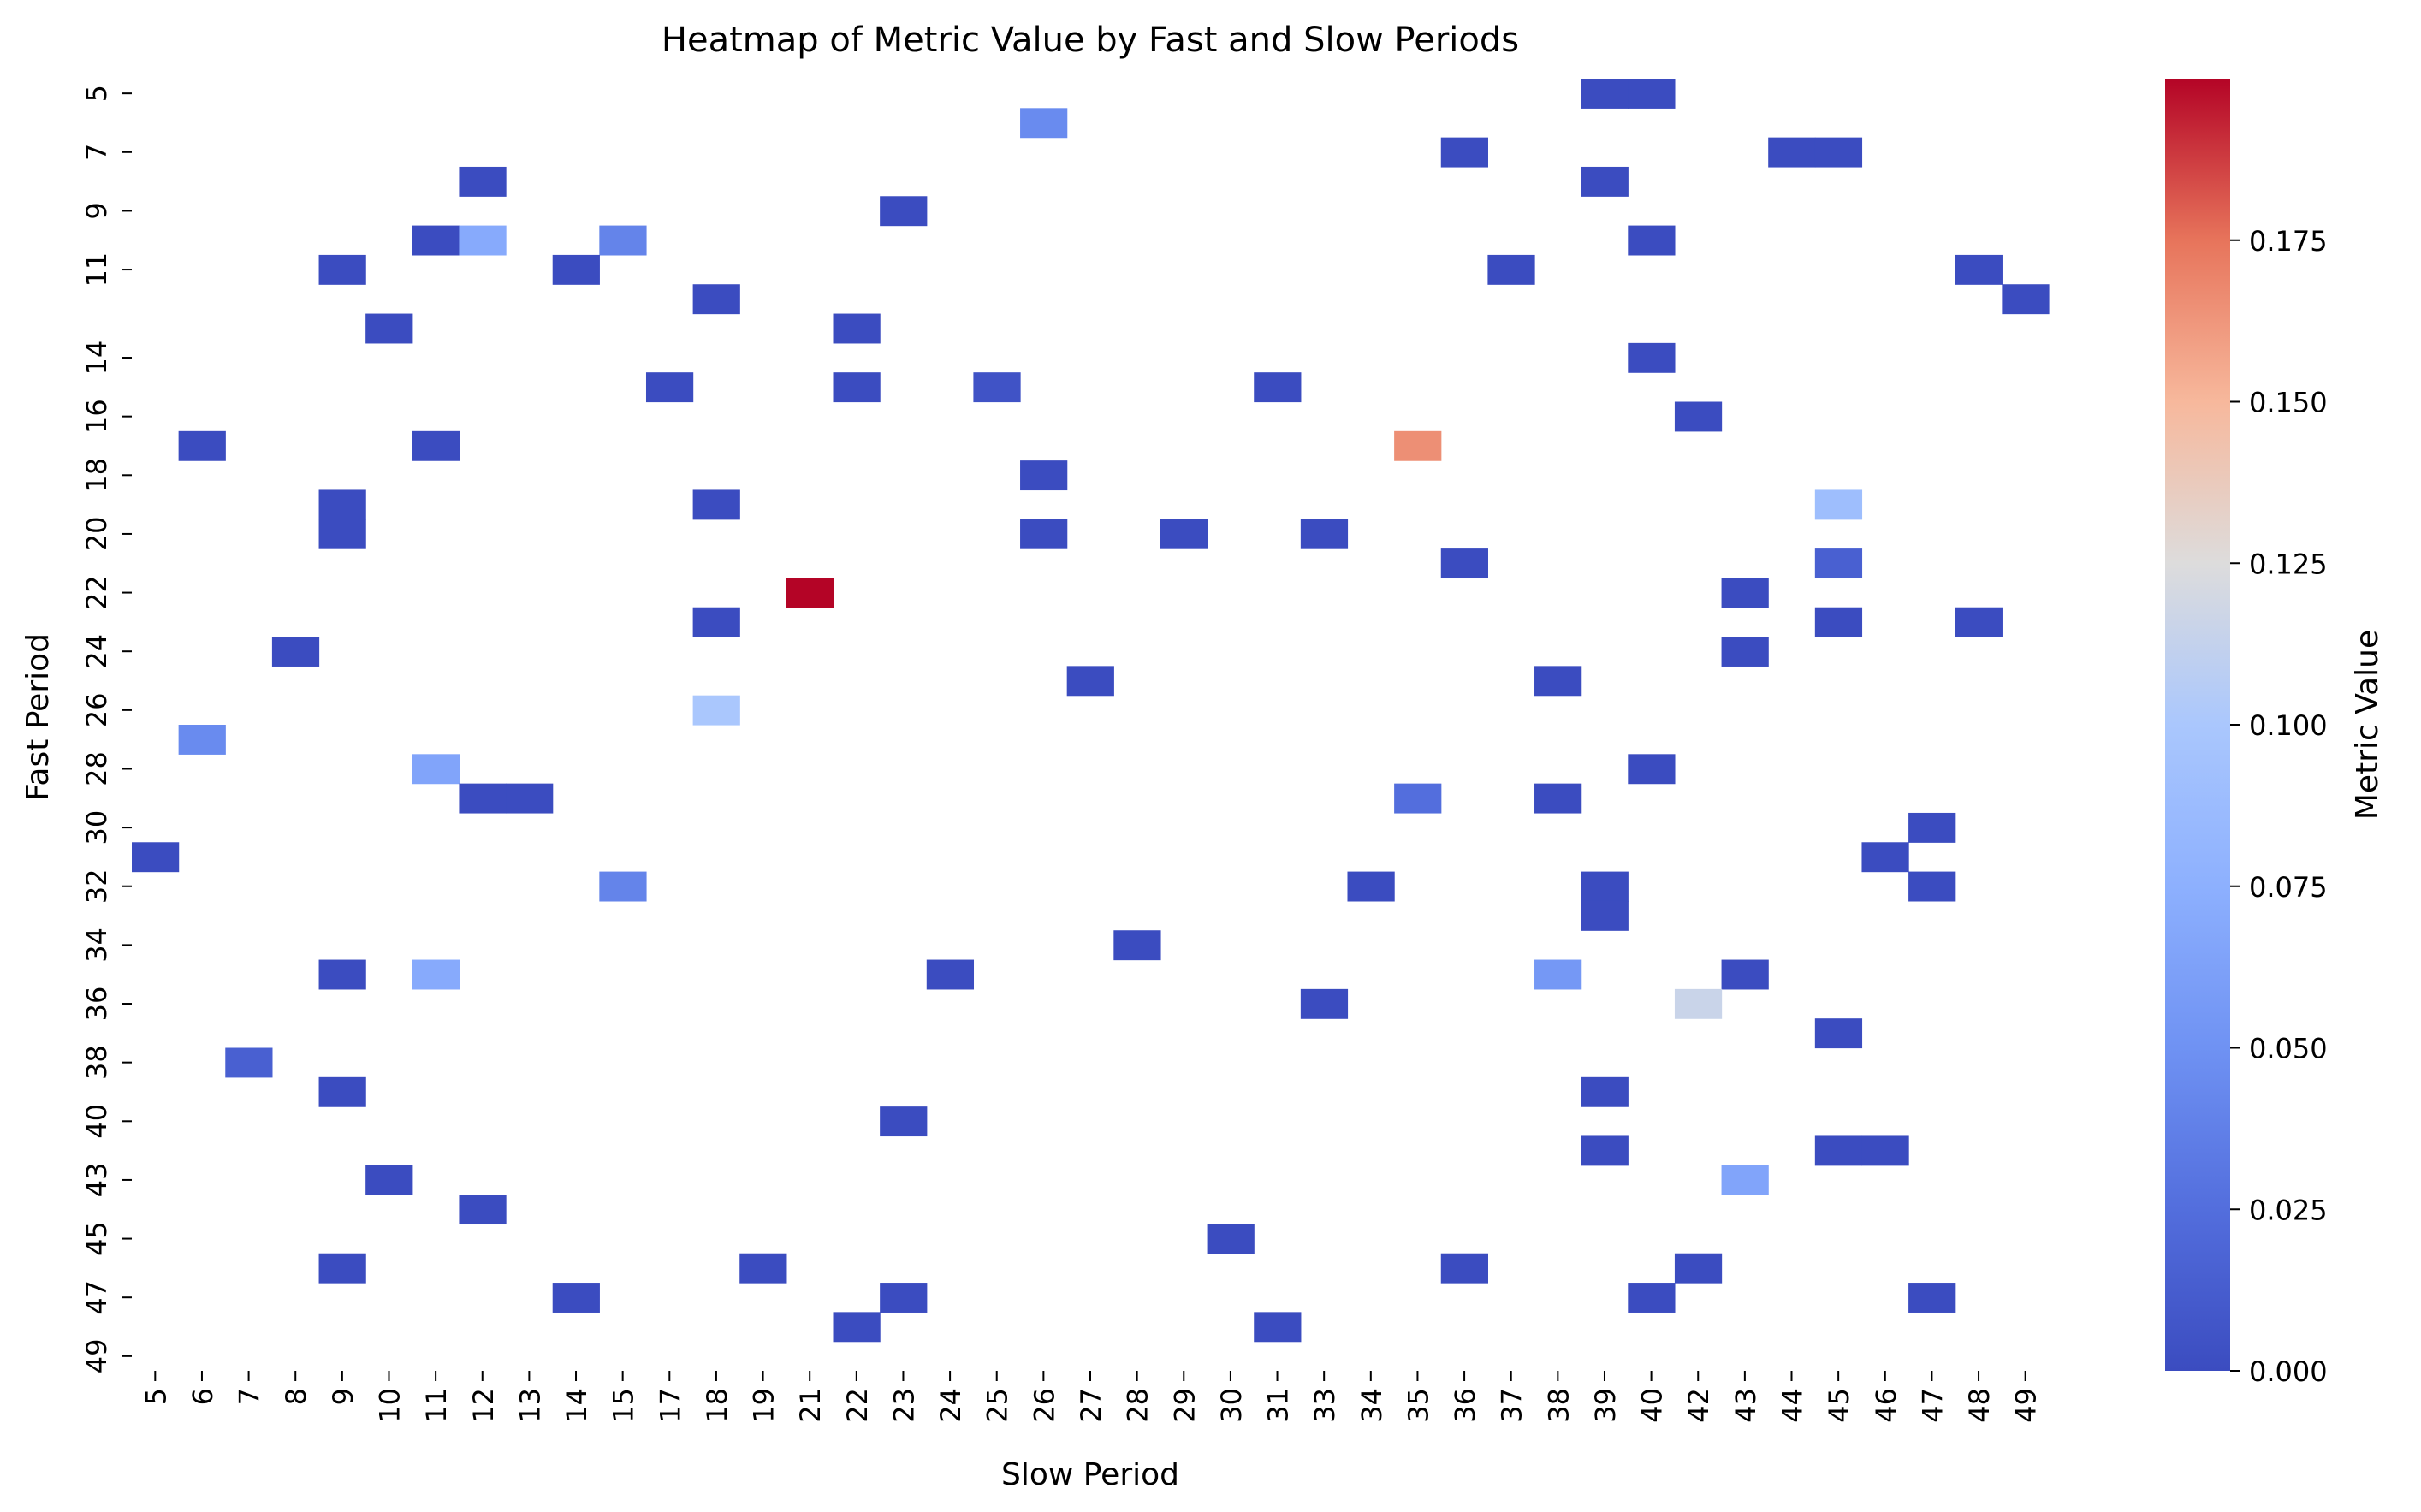  I want to click on colorbar-tick-label: 0.125, so click(2288, 564).